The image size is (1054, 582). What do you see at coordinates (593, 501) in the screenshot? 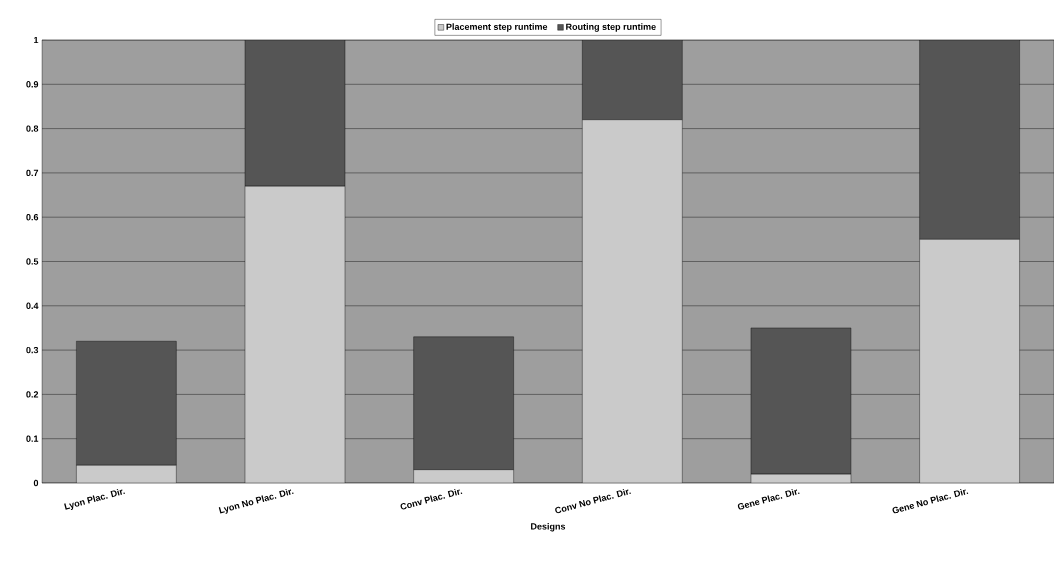
I see `x-tick-label: Conv No Plac. Dir.` at bounding box center [593, 501].